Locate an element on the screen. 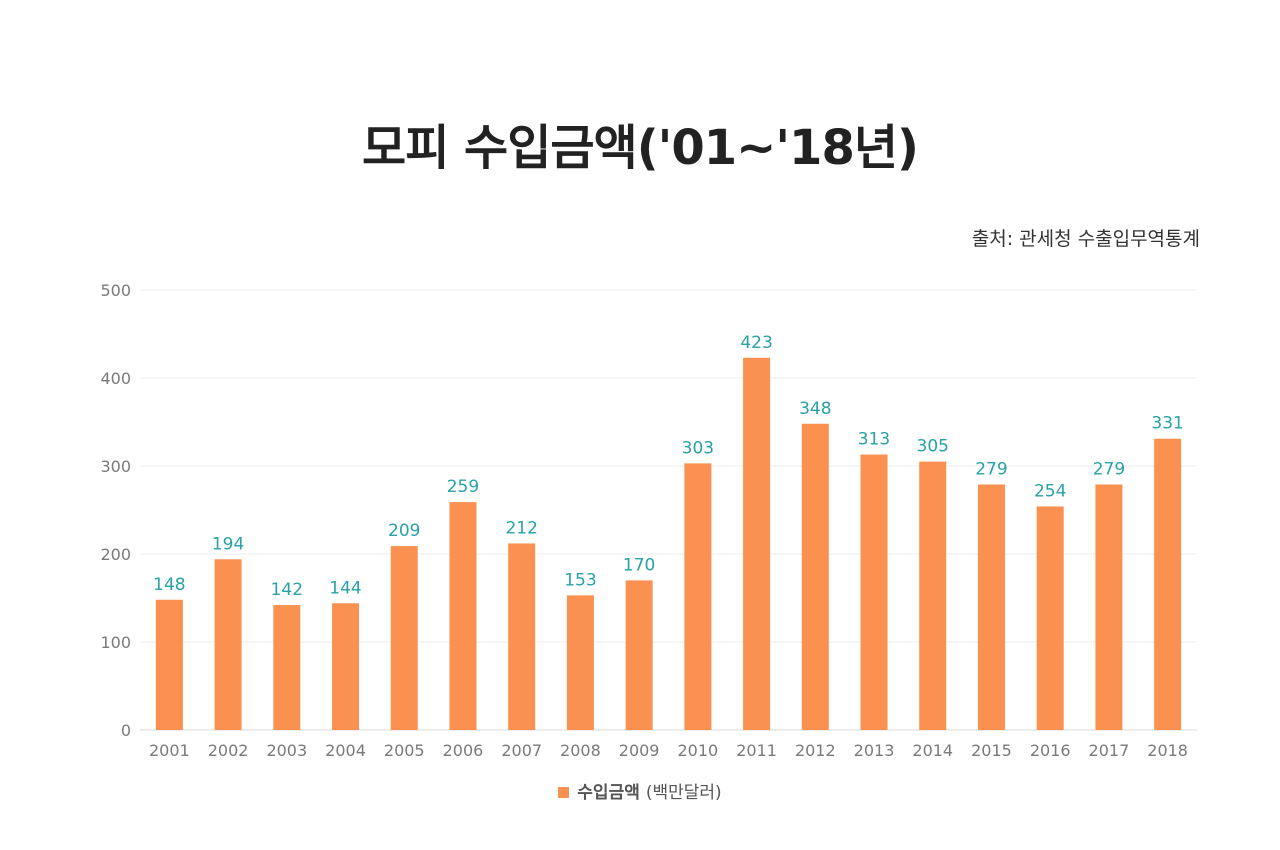  legend-unit: (백만달러) is located at coordinates (683, 793).